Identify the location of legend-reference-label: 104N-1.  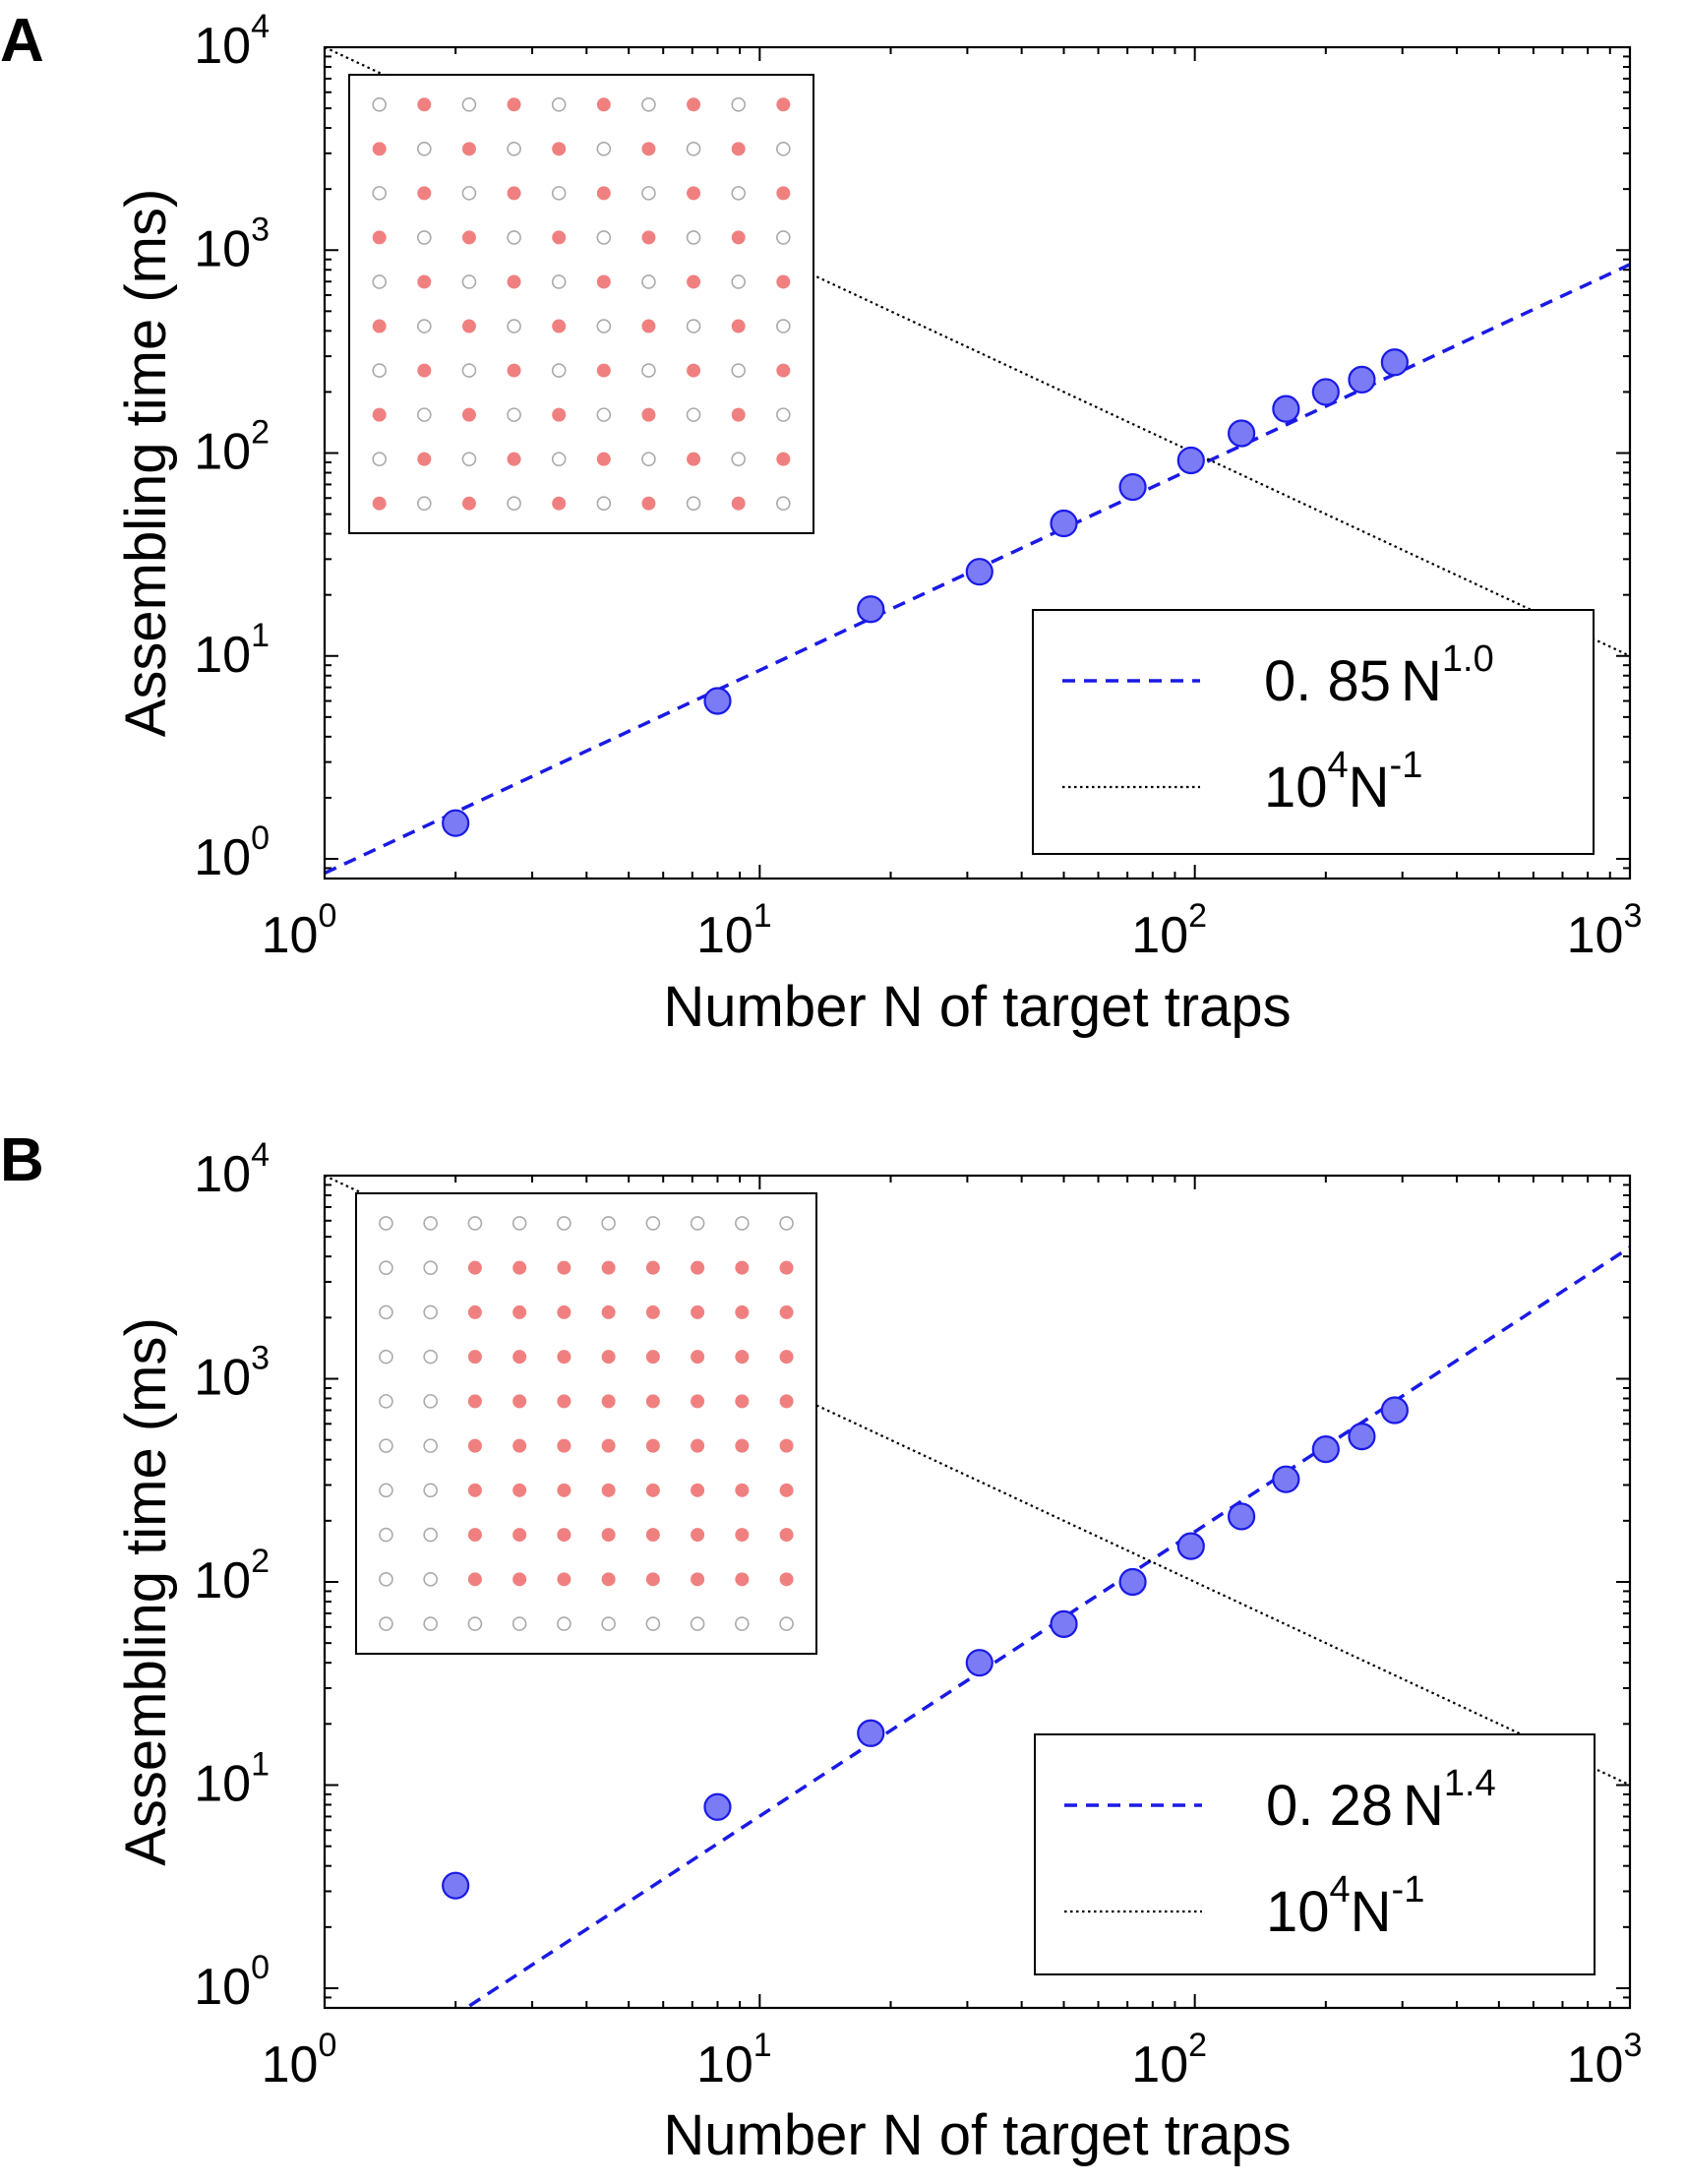
(1343, 782).